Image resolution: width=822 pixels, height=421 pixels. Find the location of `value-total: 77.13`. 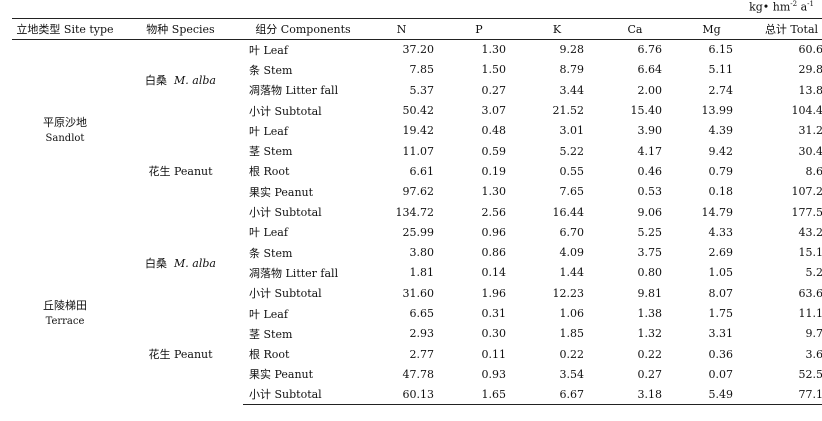

value-total: 77.13 is located at coordinates (785, 395).